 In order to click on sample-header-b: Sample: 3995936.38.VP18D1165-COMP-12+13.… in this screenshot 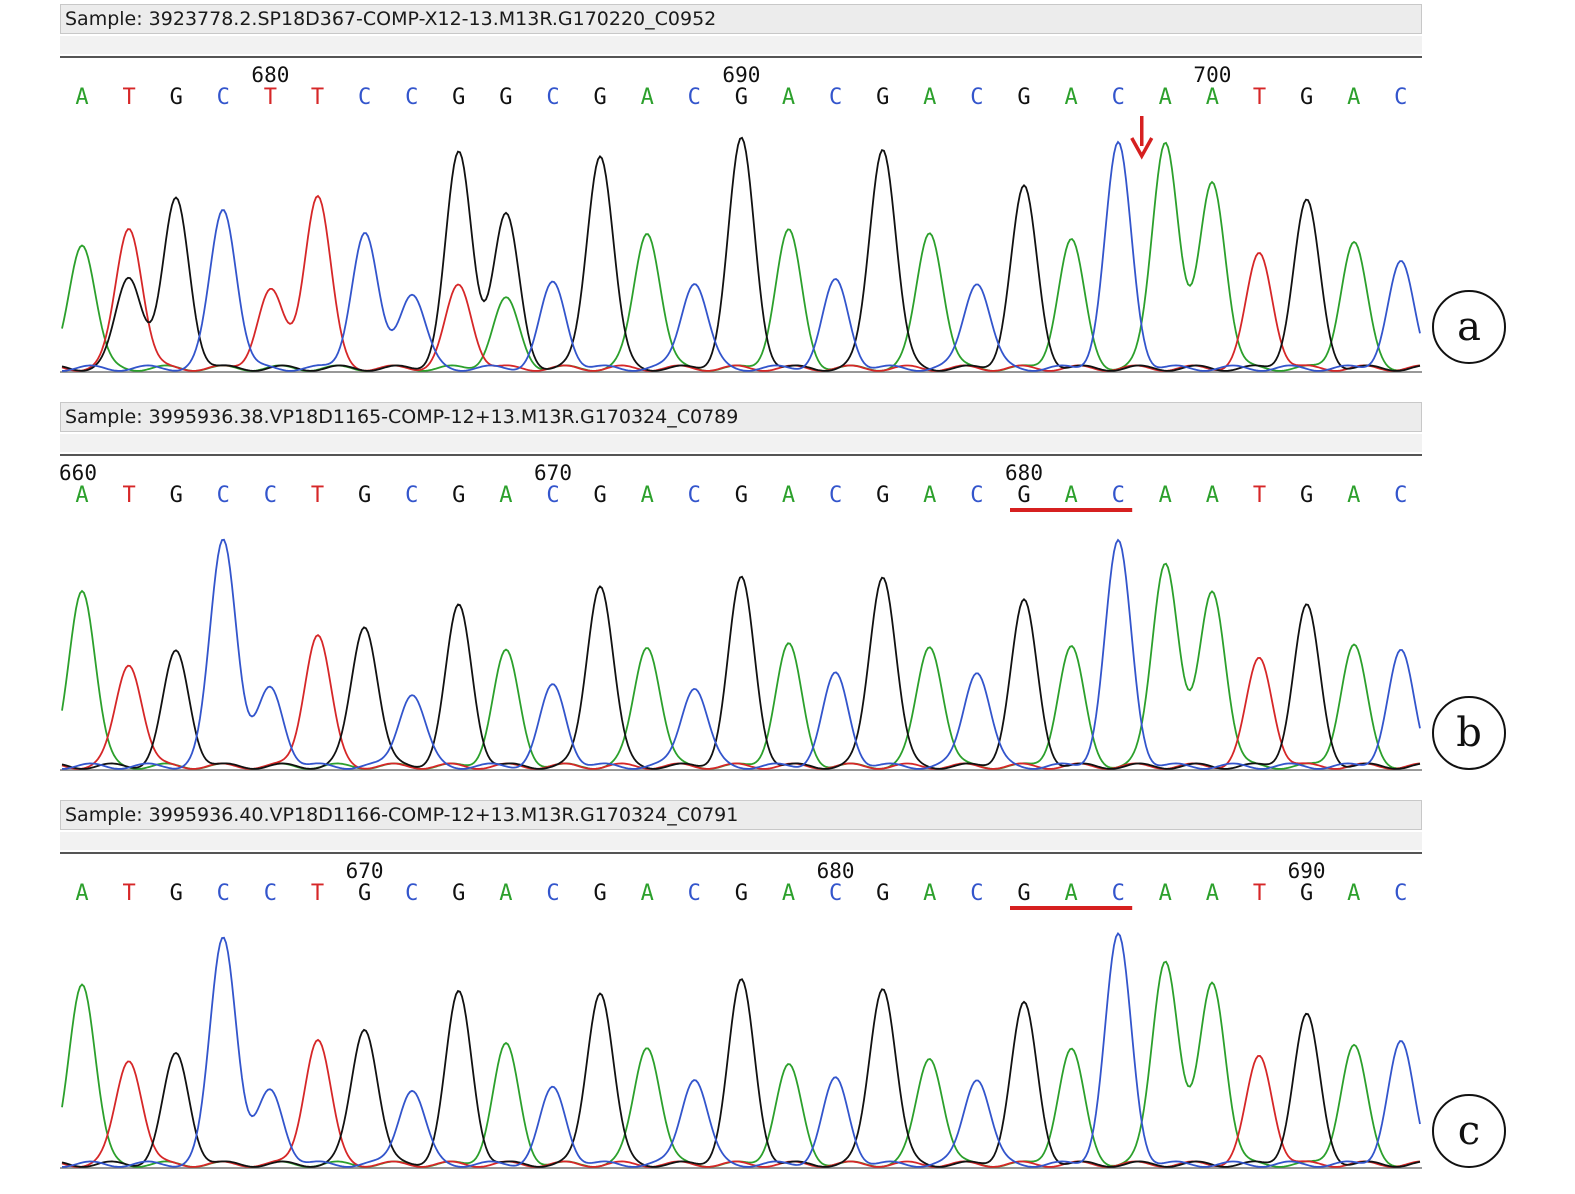, I will do `click(741, 417)`.